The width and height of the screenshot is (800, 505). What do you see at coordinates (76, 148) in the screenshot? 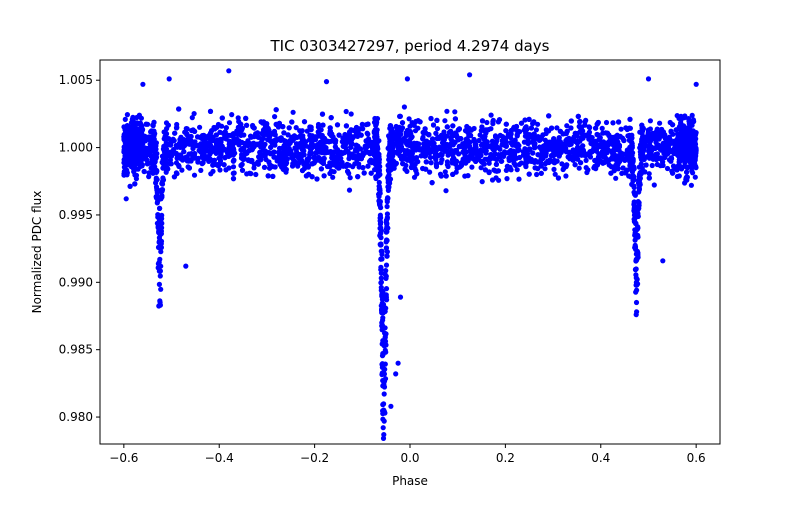
I see `y-tick-label: 1.000` at bounding box center [76, 148].